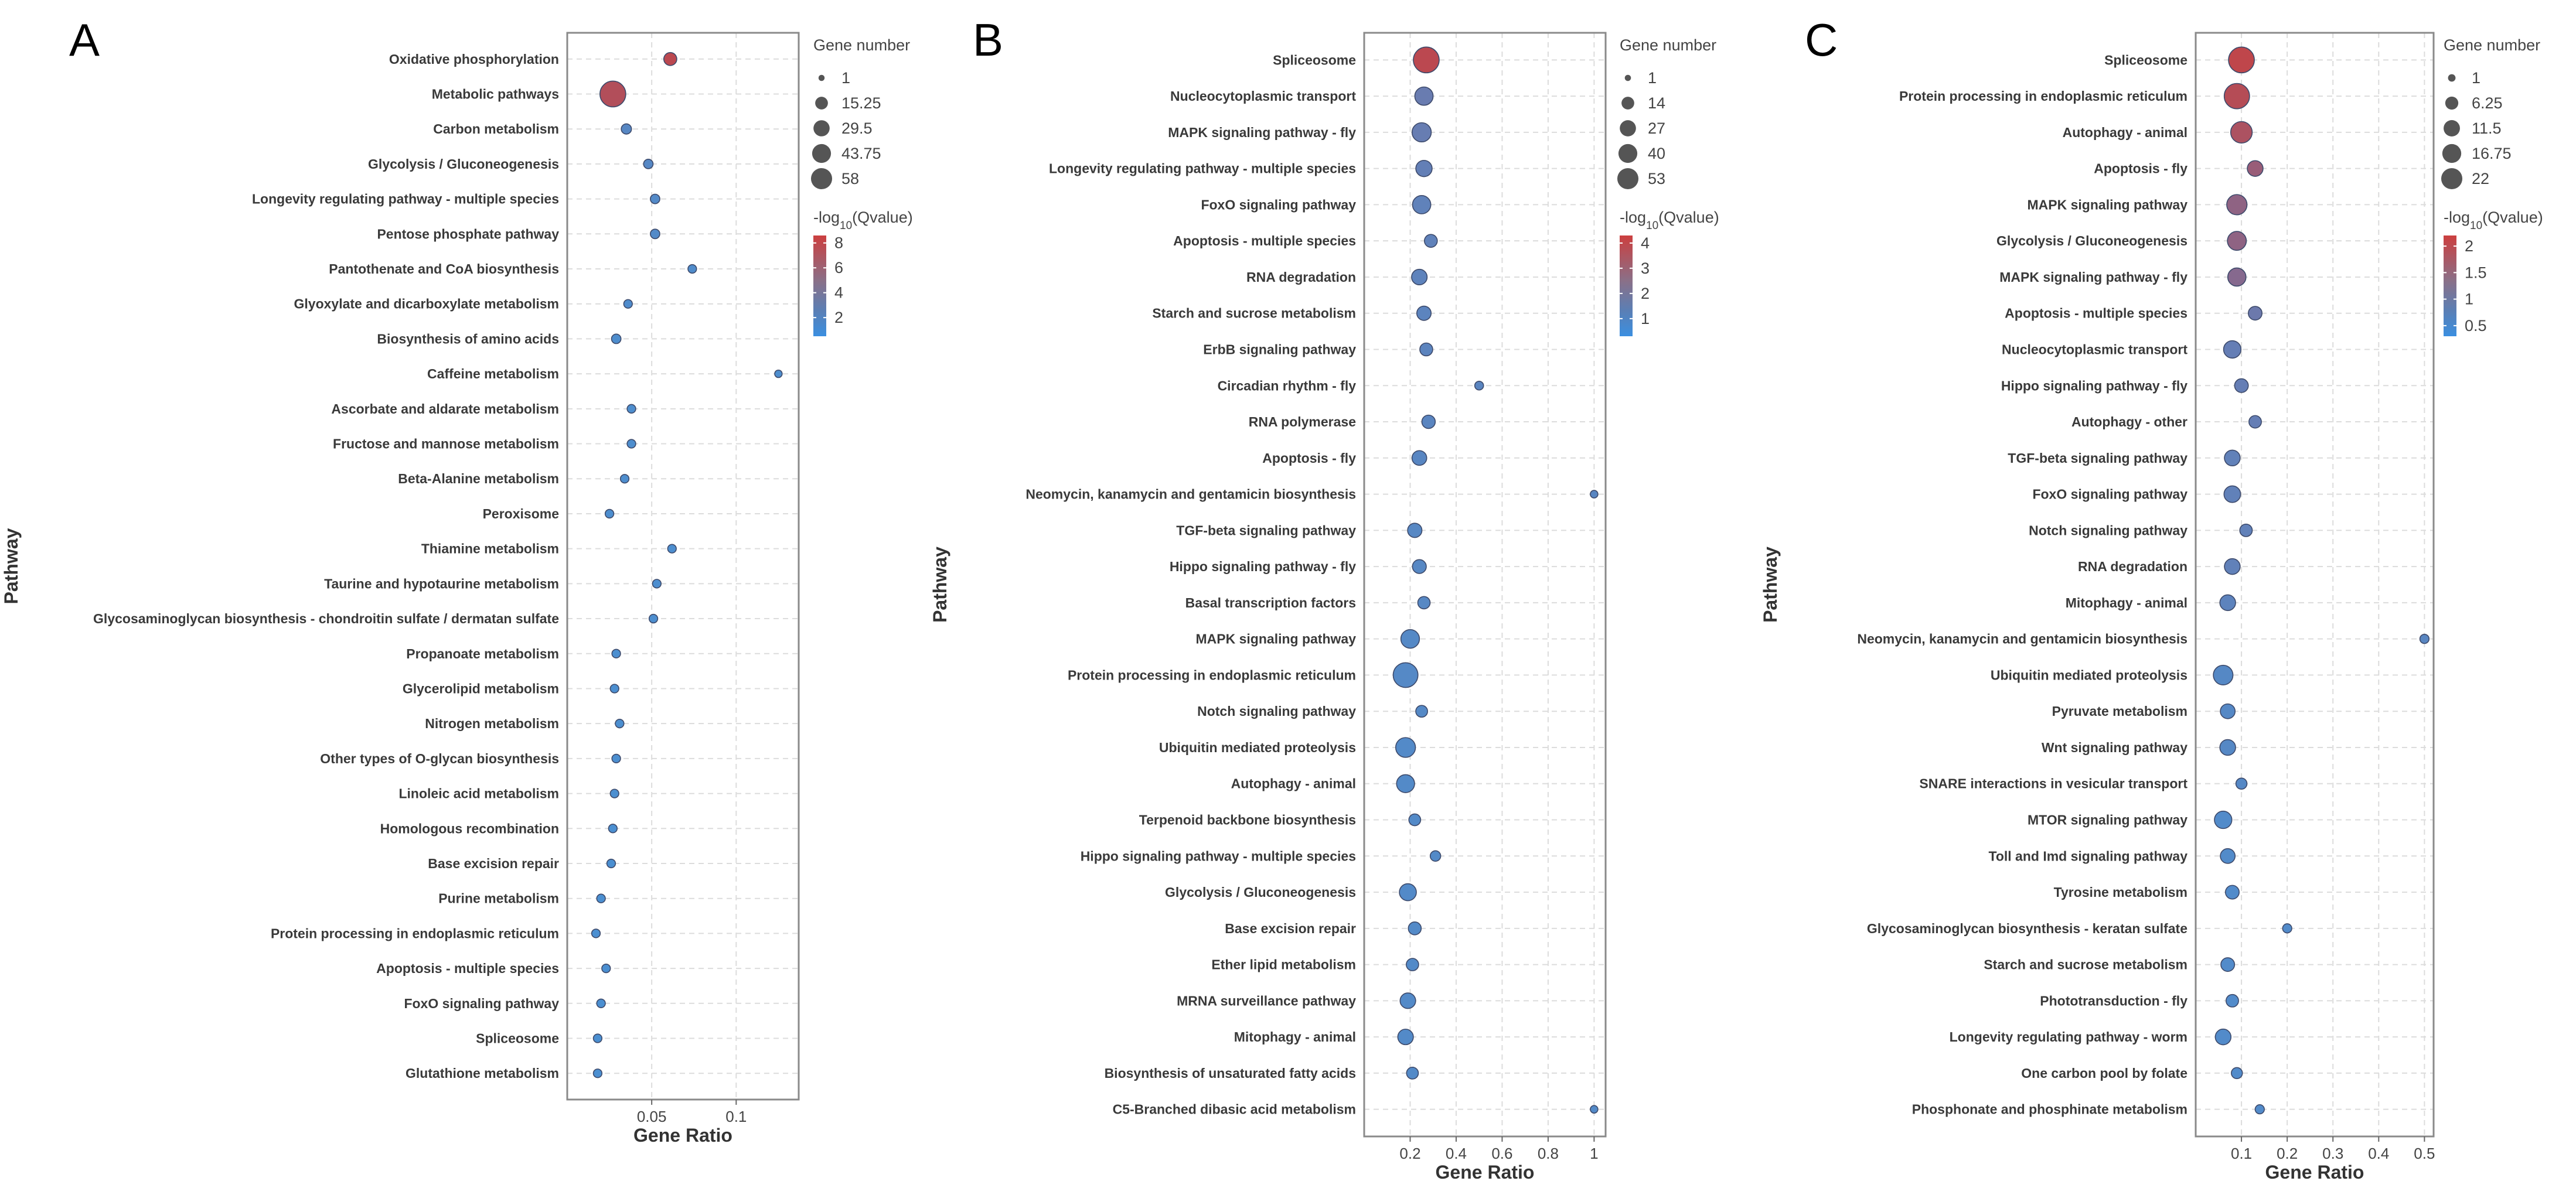 This screenshot has height=1188, width=2576. I want to click on pathway-label: Hippo signaling pathway - fly, so click(1263, 566).